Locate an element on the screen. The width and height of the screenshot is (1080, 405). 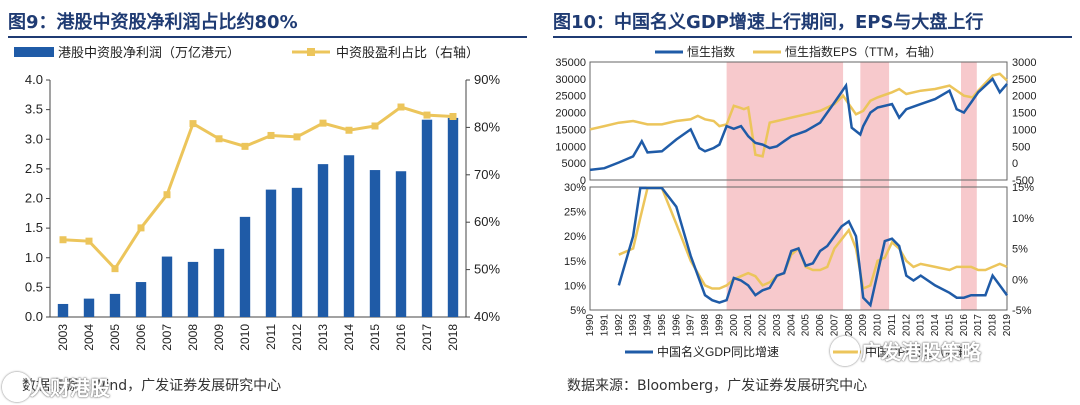
y-tick-label: 1.0 is located at coordinates (34, 257).